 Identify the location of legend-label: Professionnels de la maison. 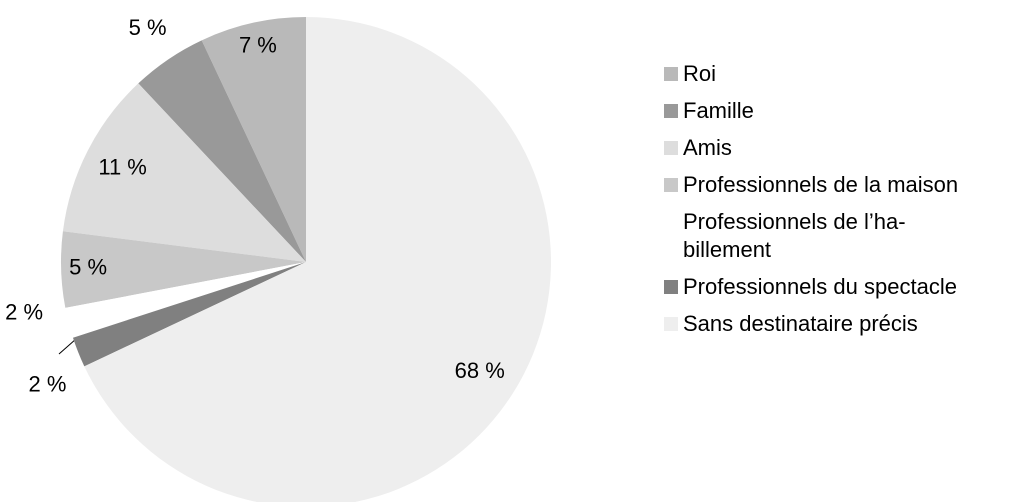
(821, 184).